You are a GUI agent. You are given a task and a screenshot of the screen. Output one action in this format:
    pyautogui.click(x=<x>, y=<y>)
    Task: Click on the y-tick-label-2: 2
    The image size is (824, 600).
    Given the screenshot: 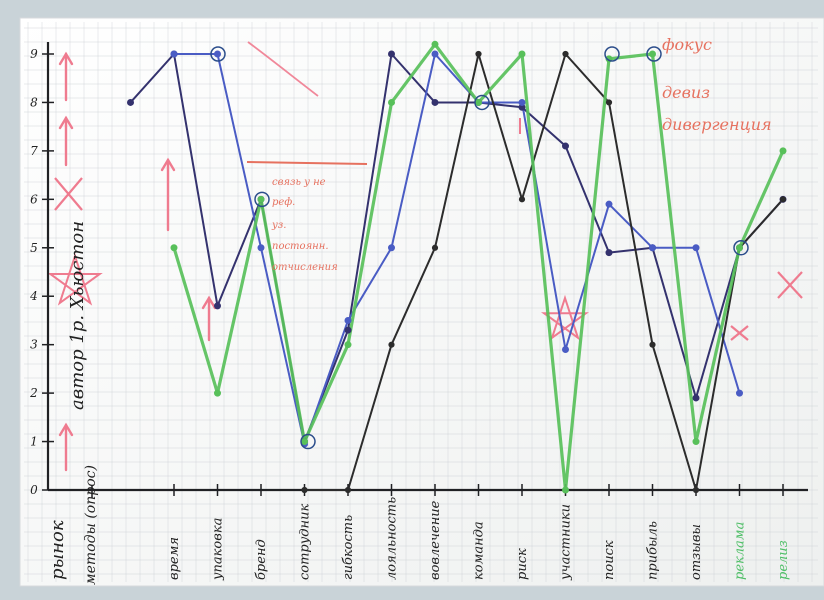 What is the action you would take?
    pyautogui.click(x=33, y=393)
    